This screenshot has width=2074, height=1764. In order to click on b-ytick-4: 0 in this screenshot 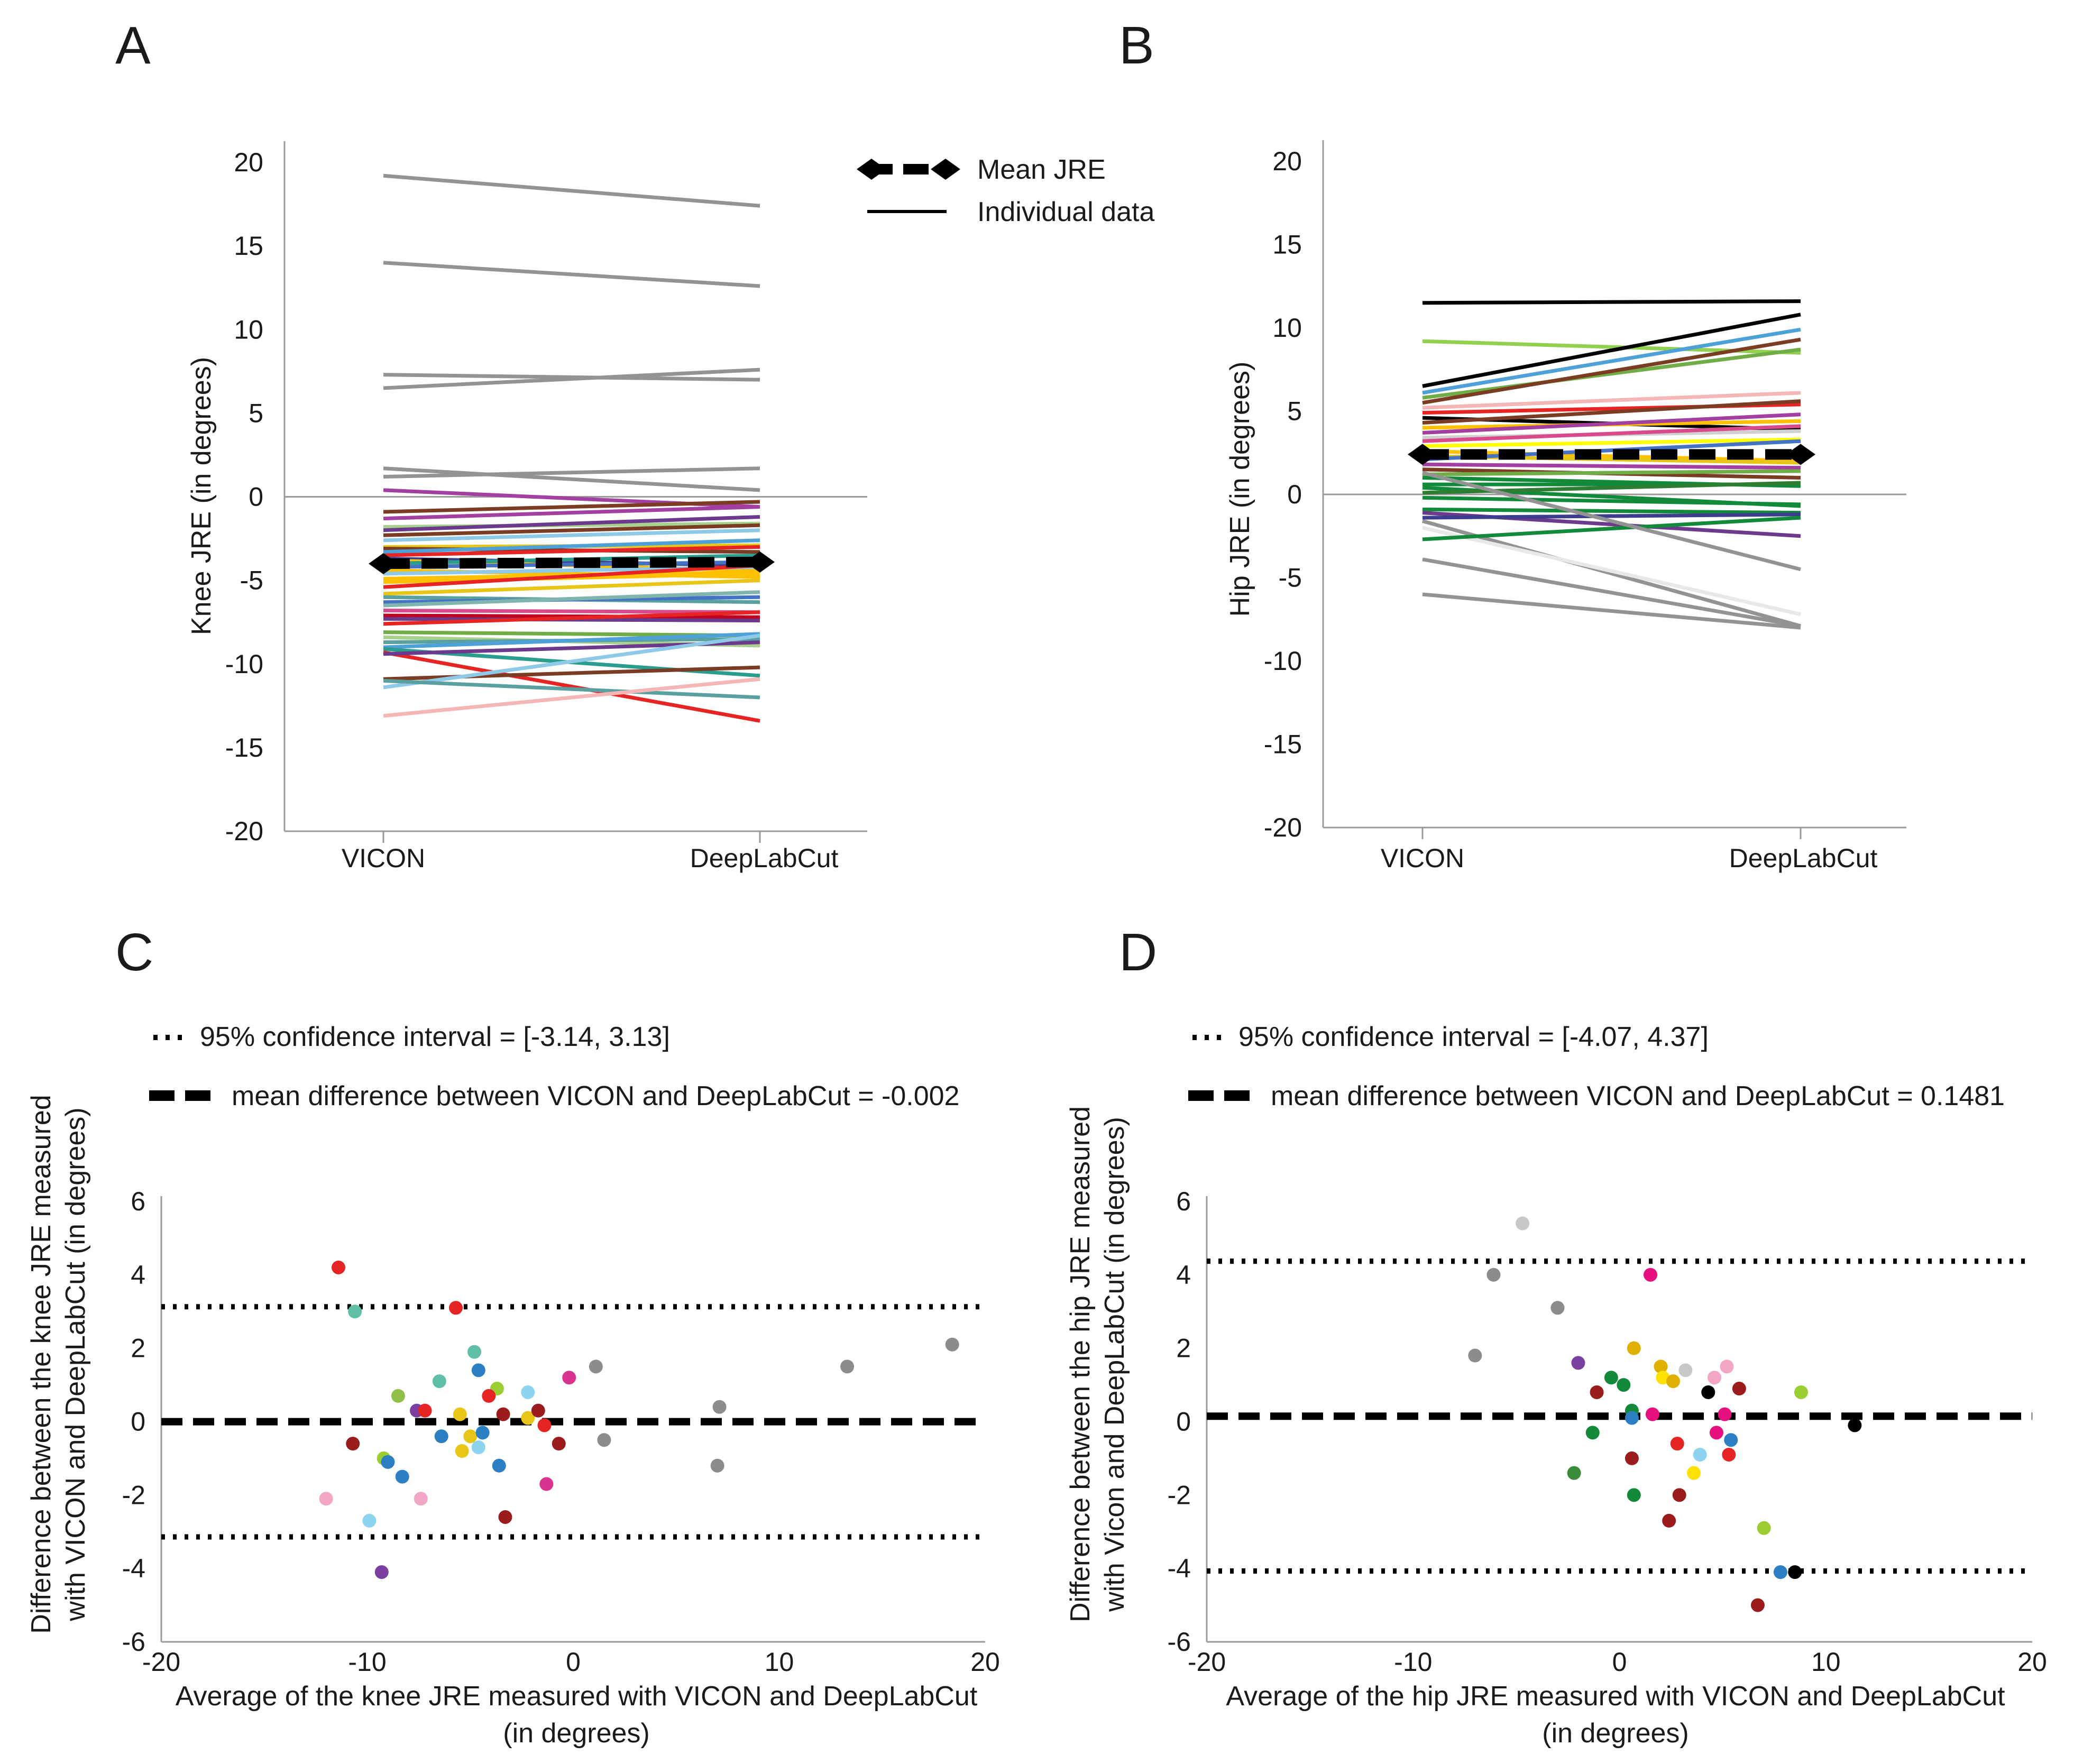, I will do `click(1294, 495)`.